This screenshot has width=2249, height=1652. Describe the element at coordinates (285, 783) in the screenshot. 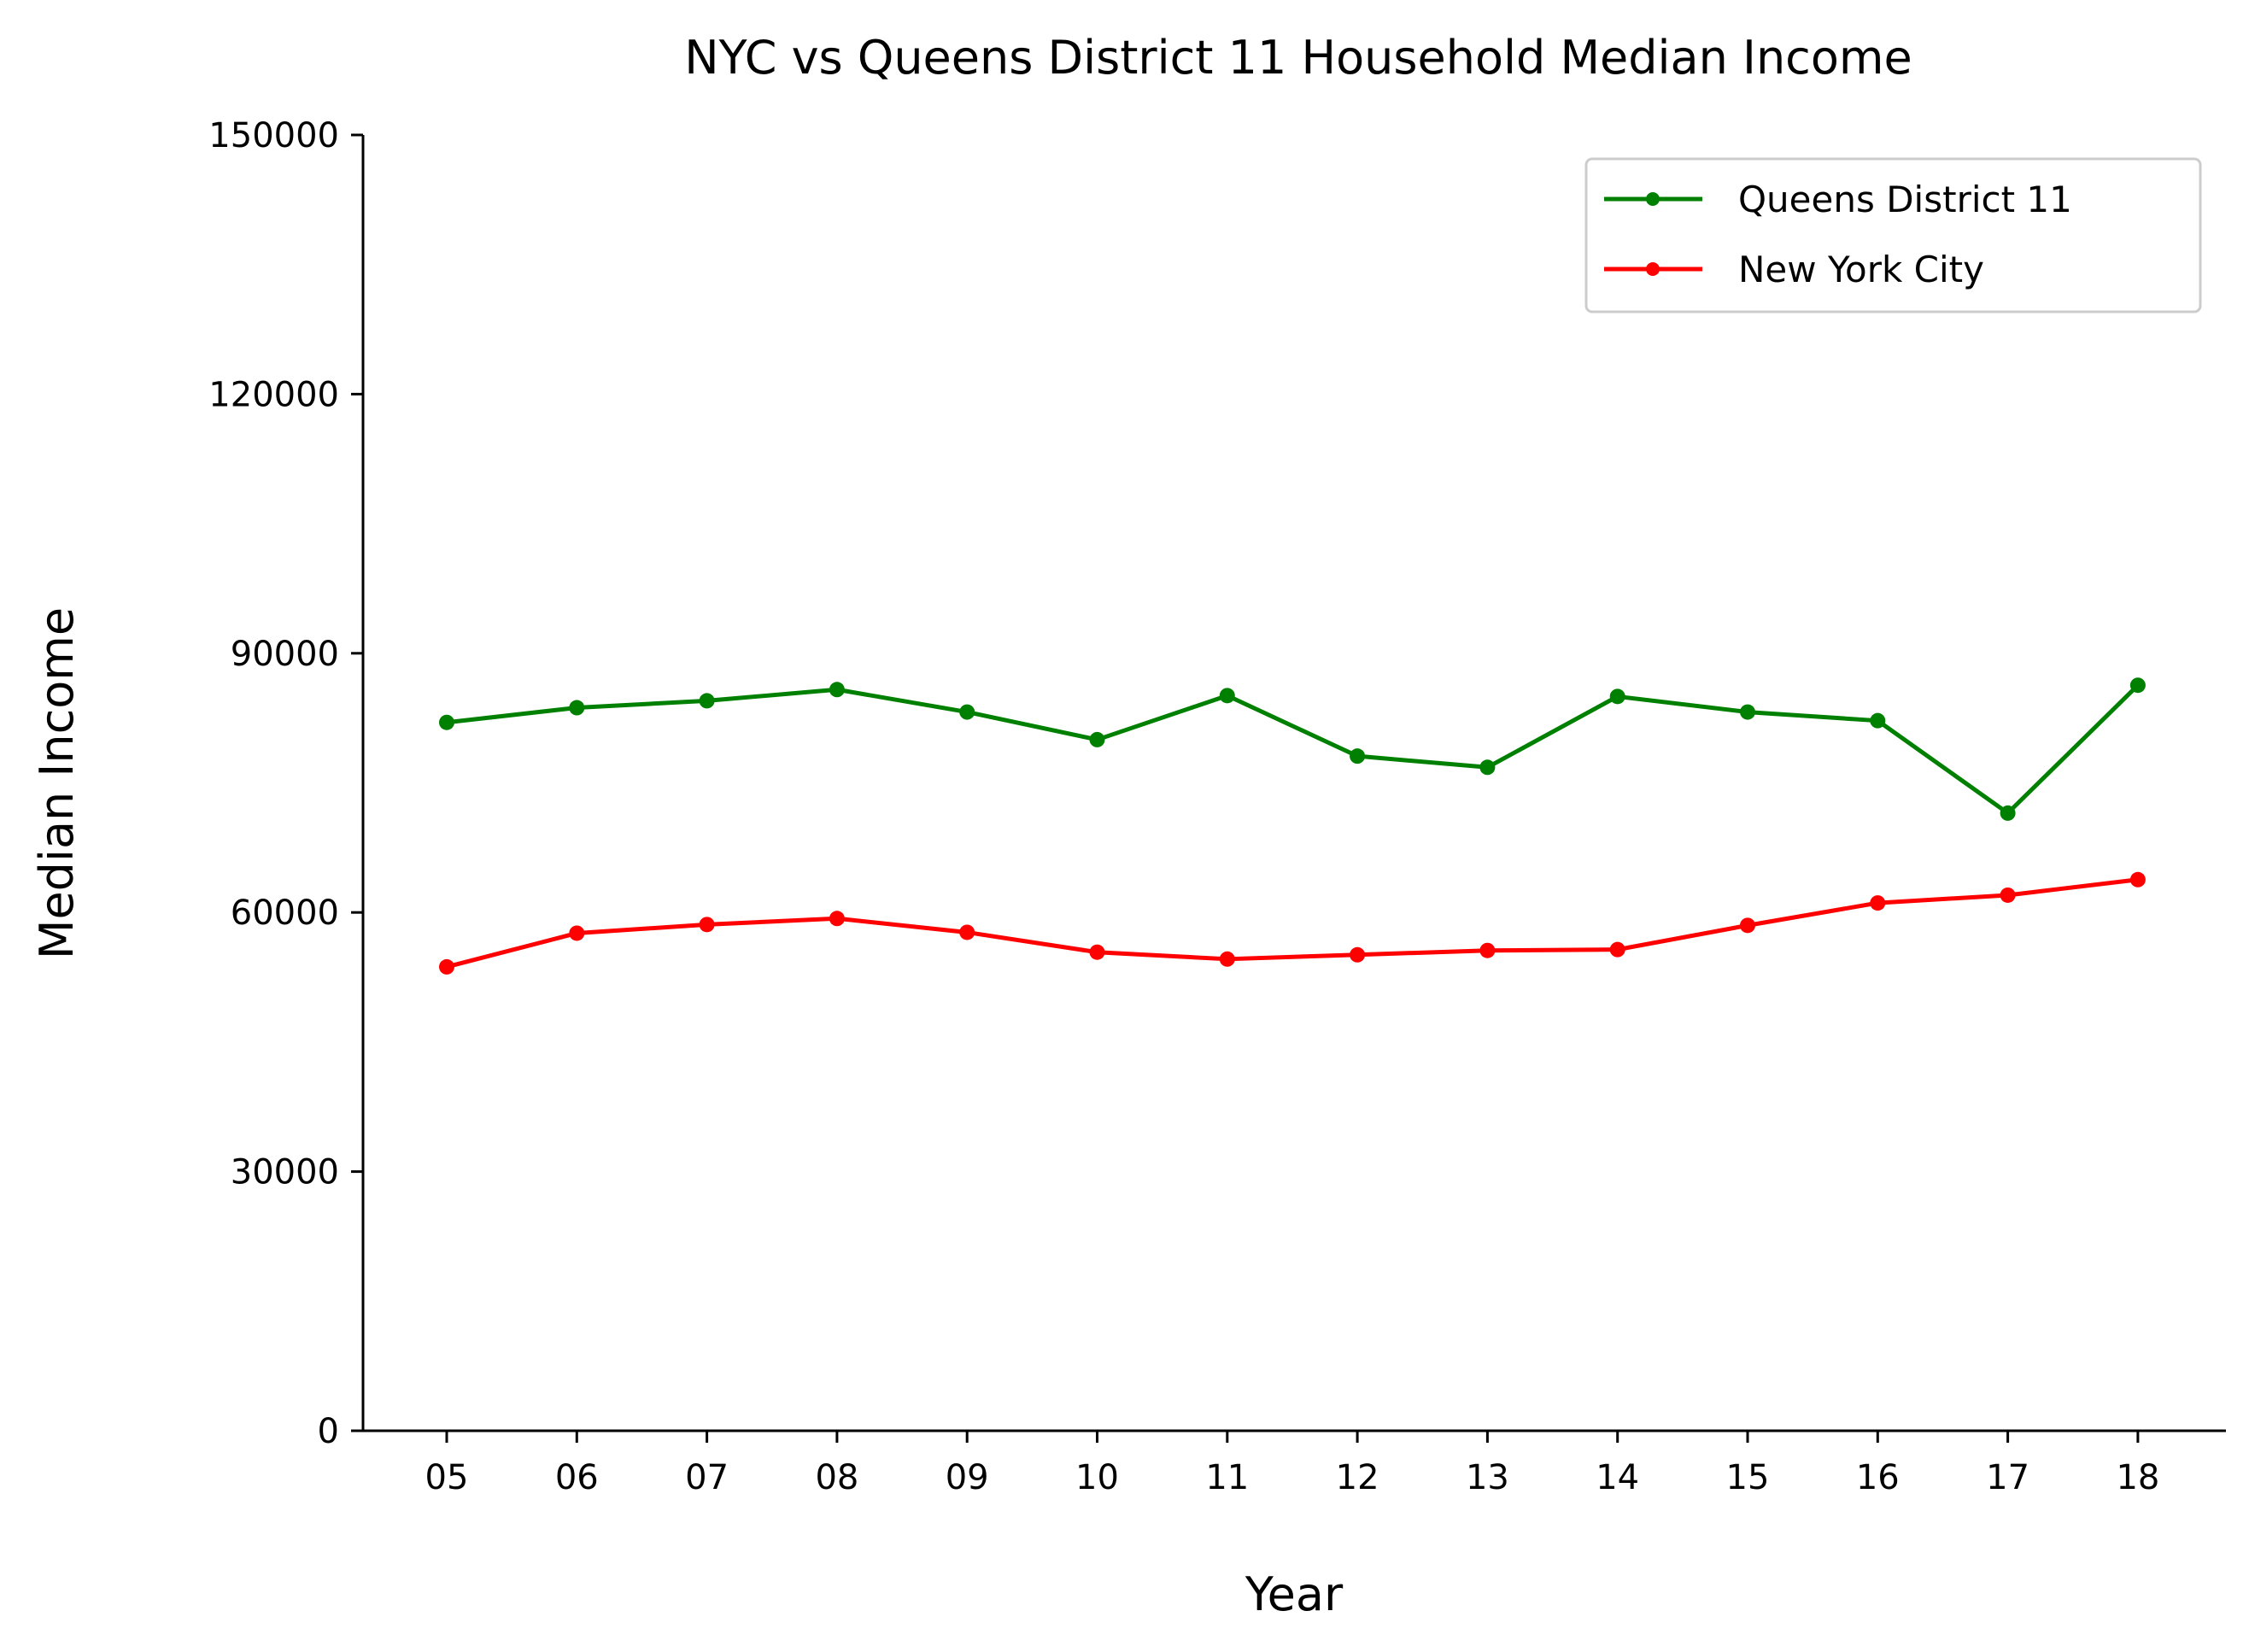

I see `y-ticks: 0 30000 60000 90000 120000 150000` at that location.